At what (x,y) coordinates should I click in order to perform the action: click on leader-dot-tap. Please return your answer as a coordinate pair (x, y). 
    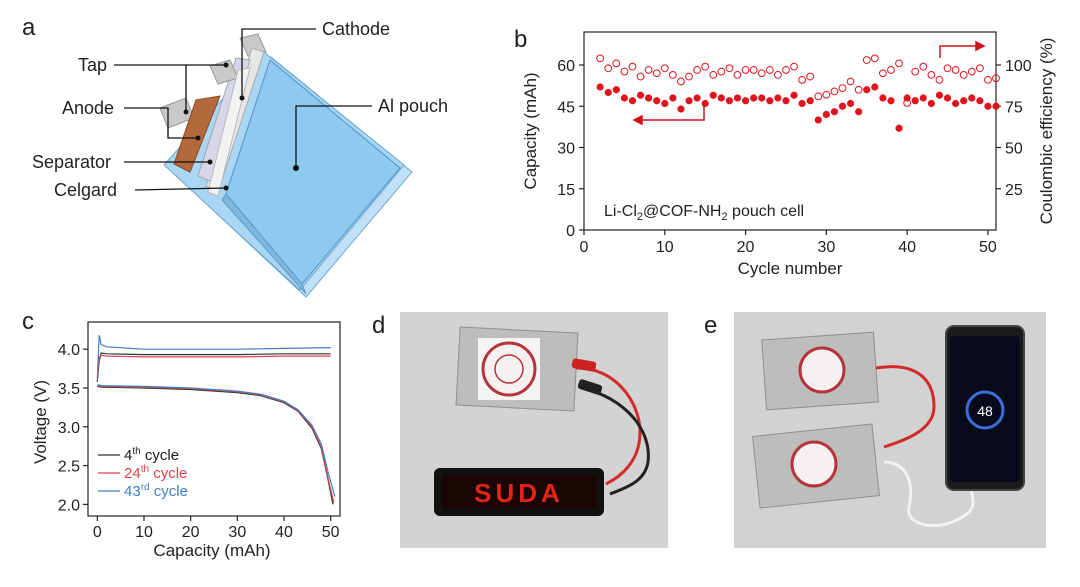
    Looking at the image, I should click on (186, 112).